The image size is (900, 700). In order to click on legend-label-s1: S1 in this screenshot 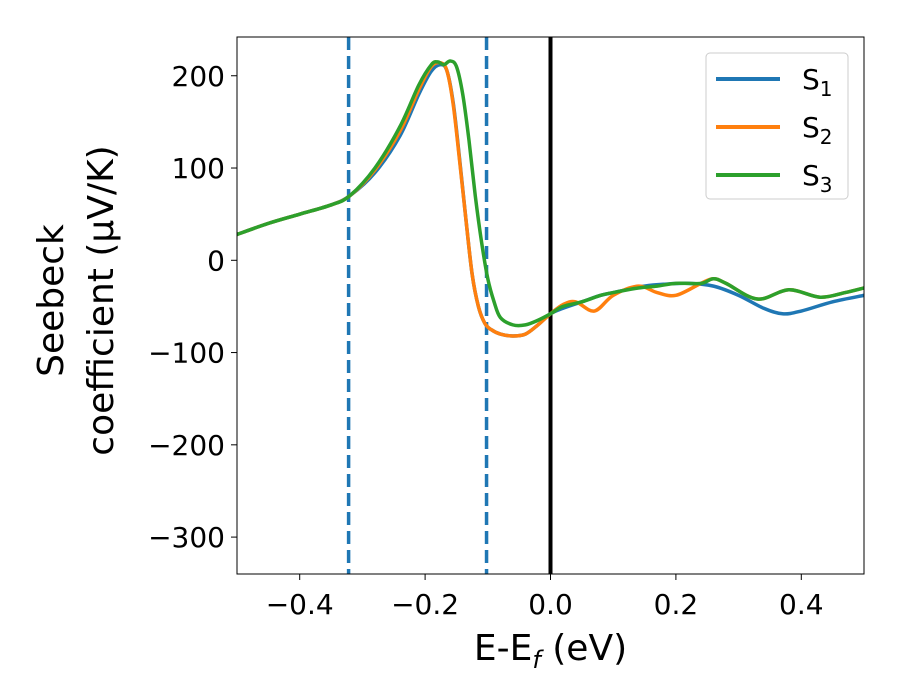, I will do `click(817, 82)`.